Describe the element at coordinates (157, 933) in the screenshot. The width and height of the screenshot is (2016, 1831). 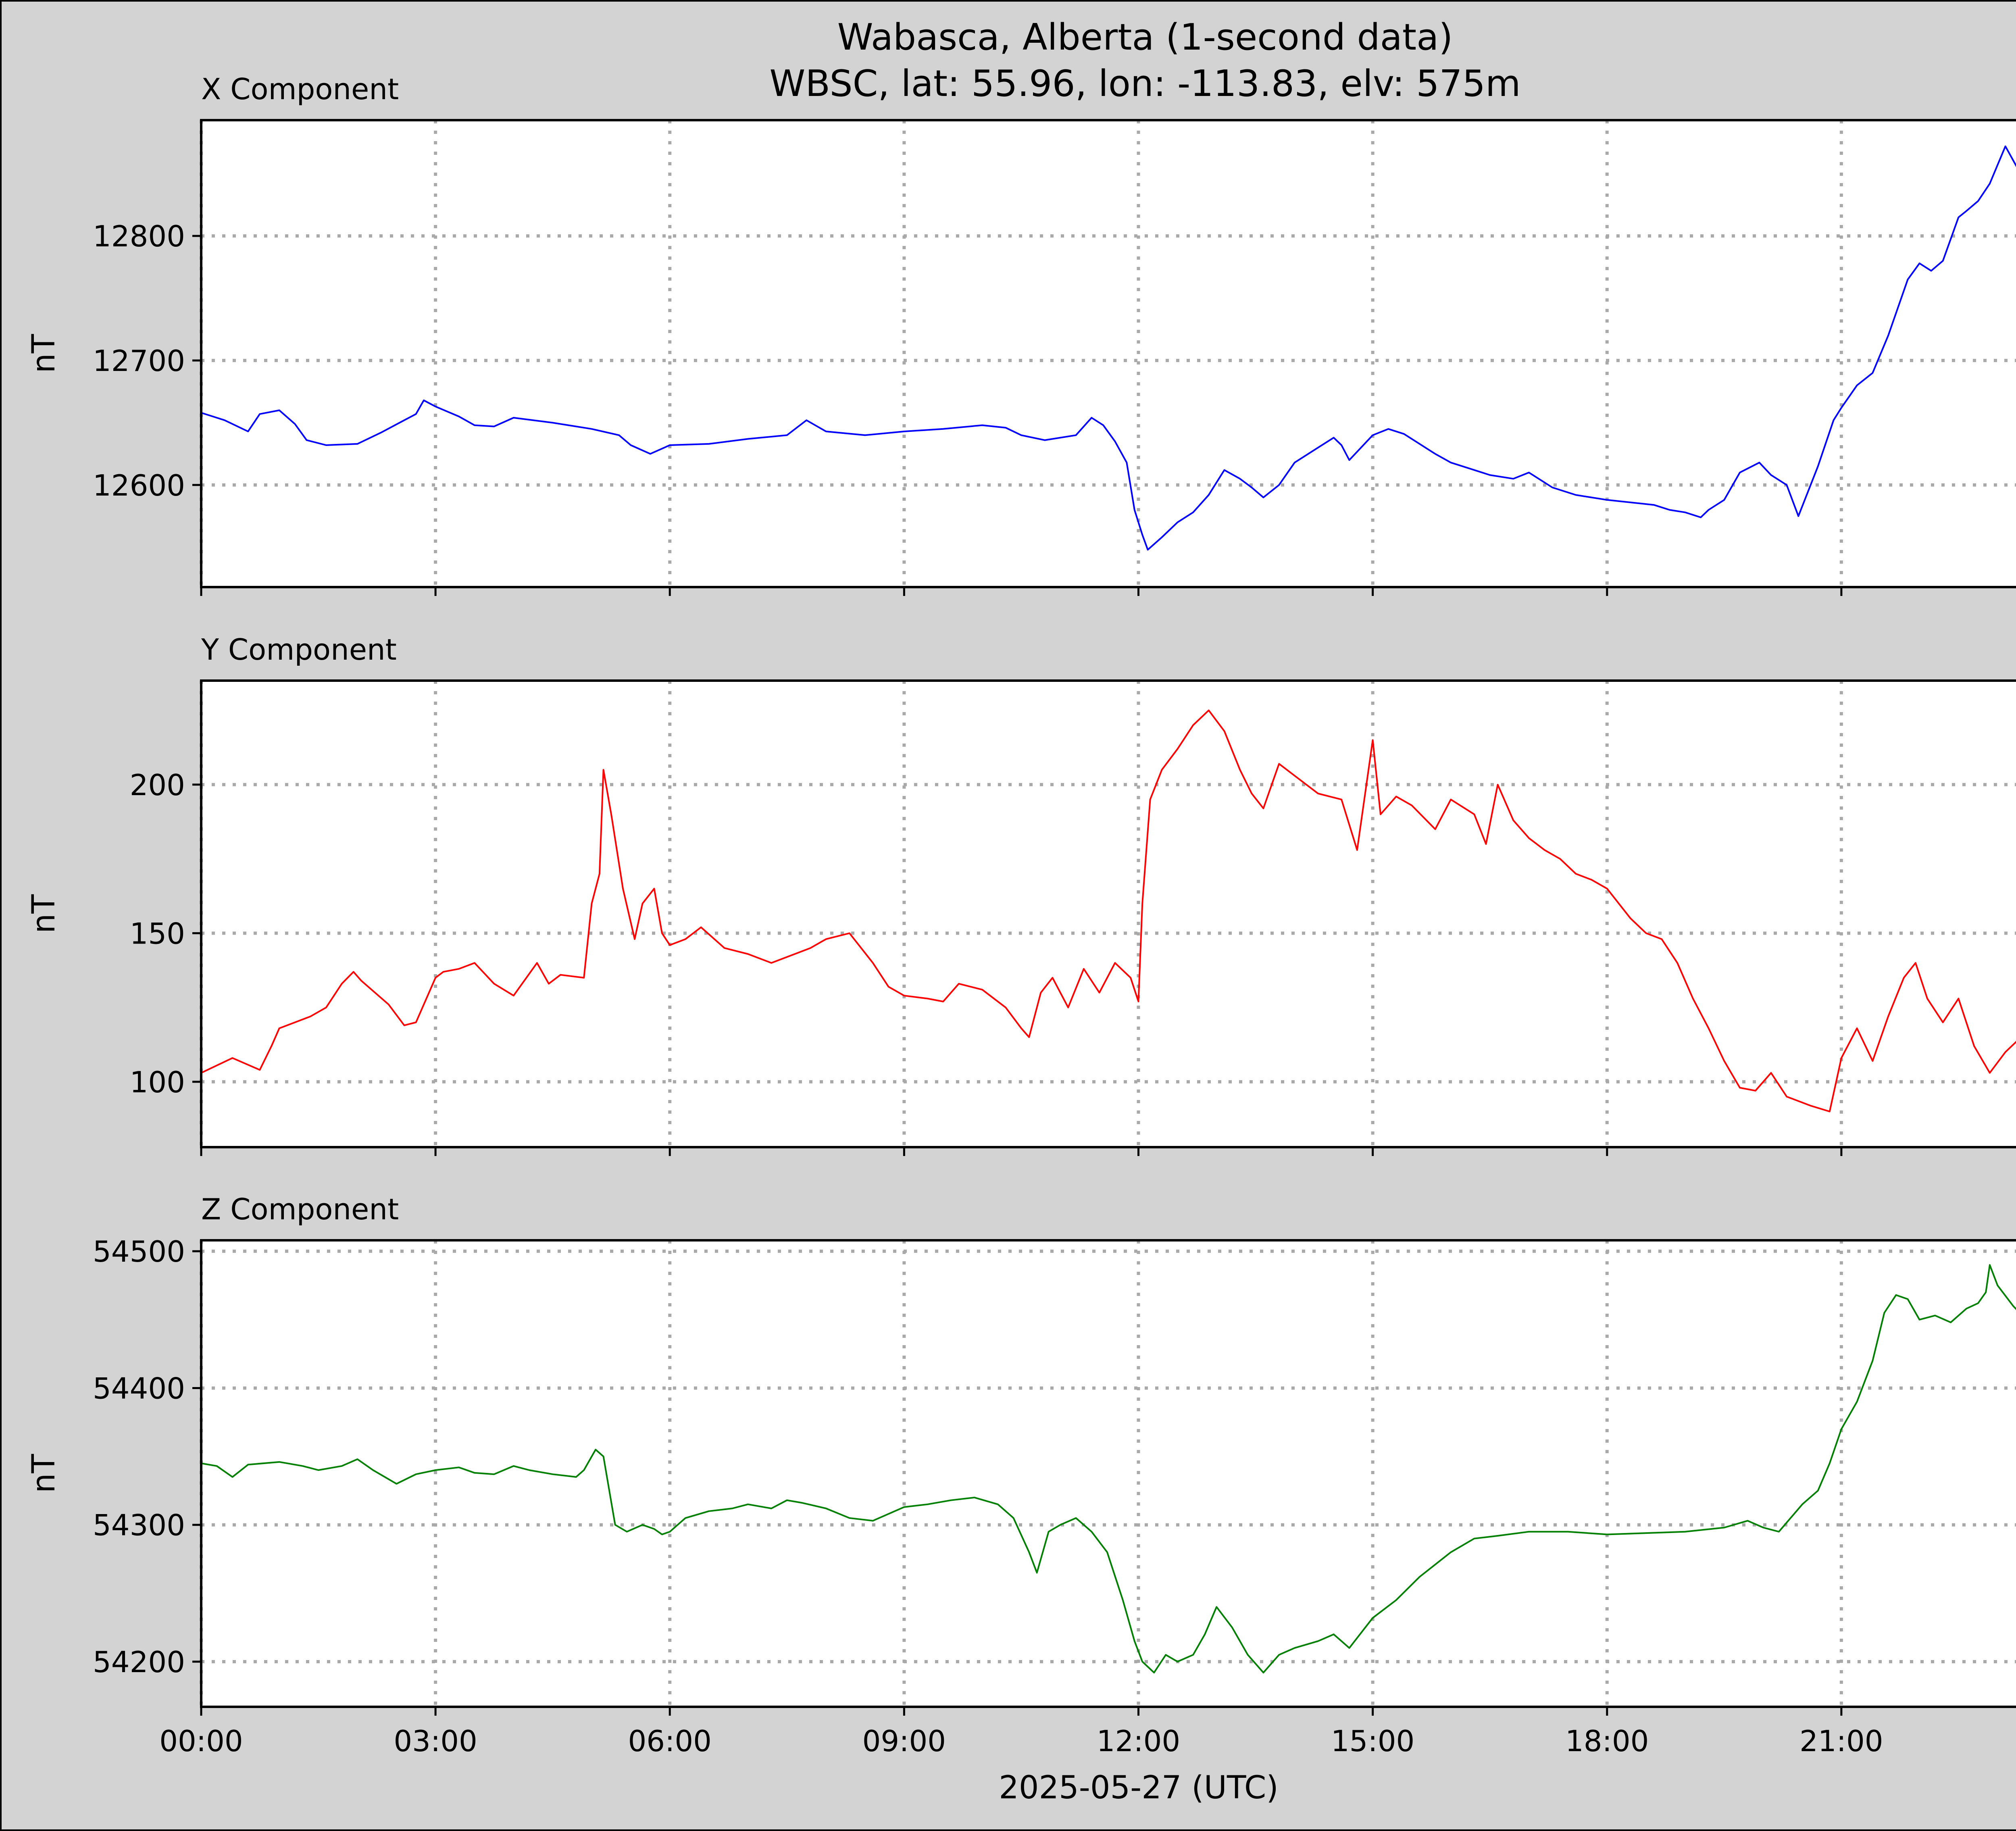
I see `y-tick-label: 150` at that location.